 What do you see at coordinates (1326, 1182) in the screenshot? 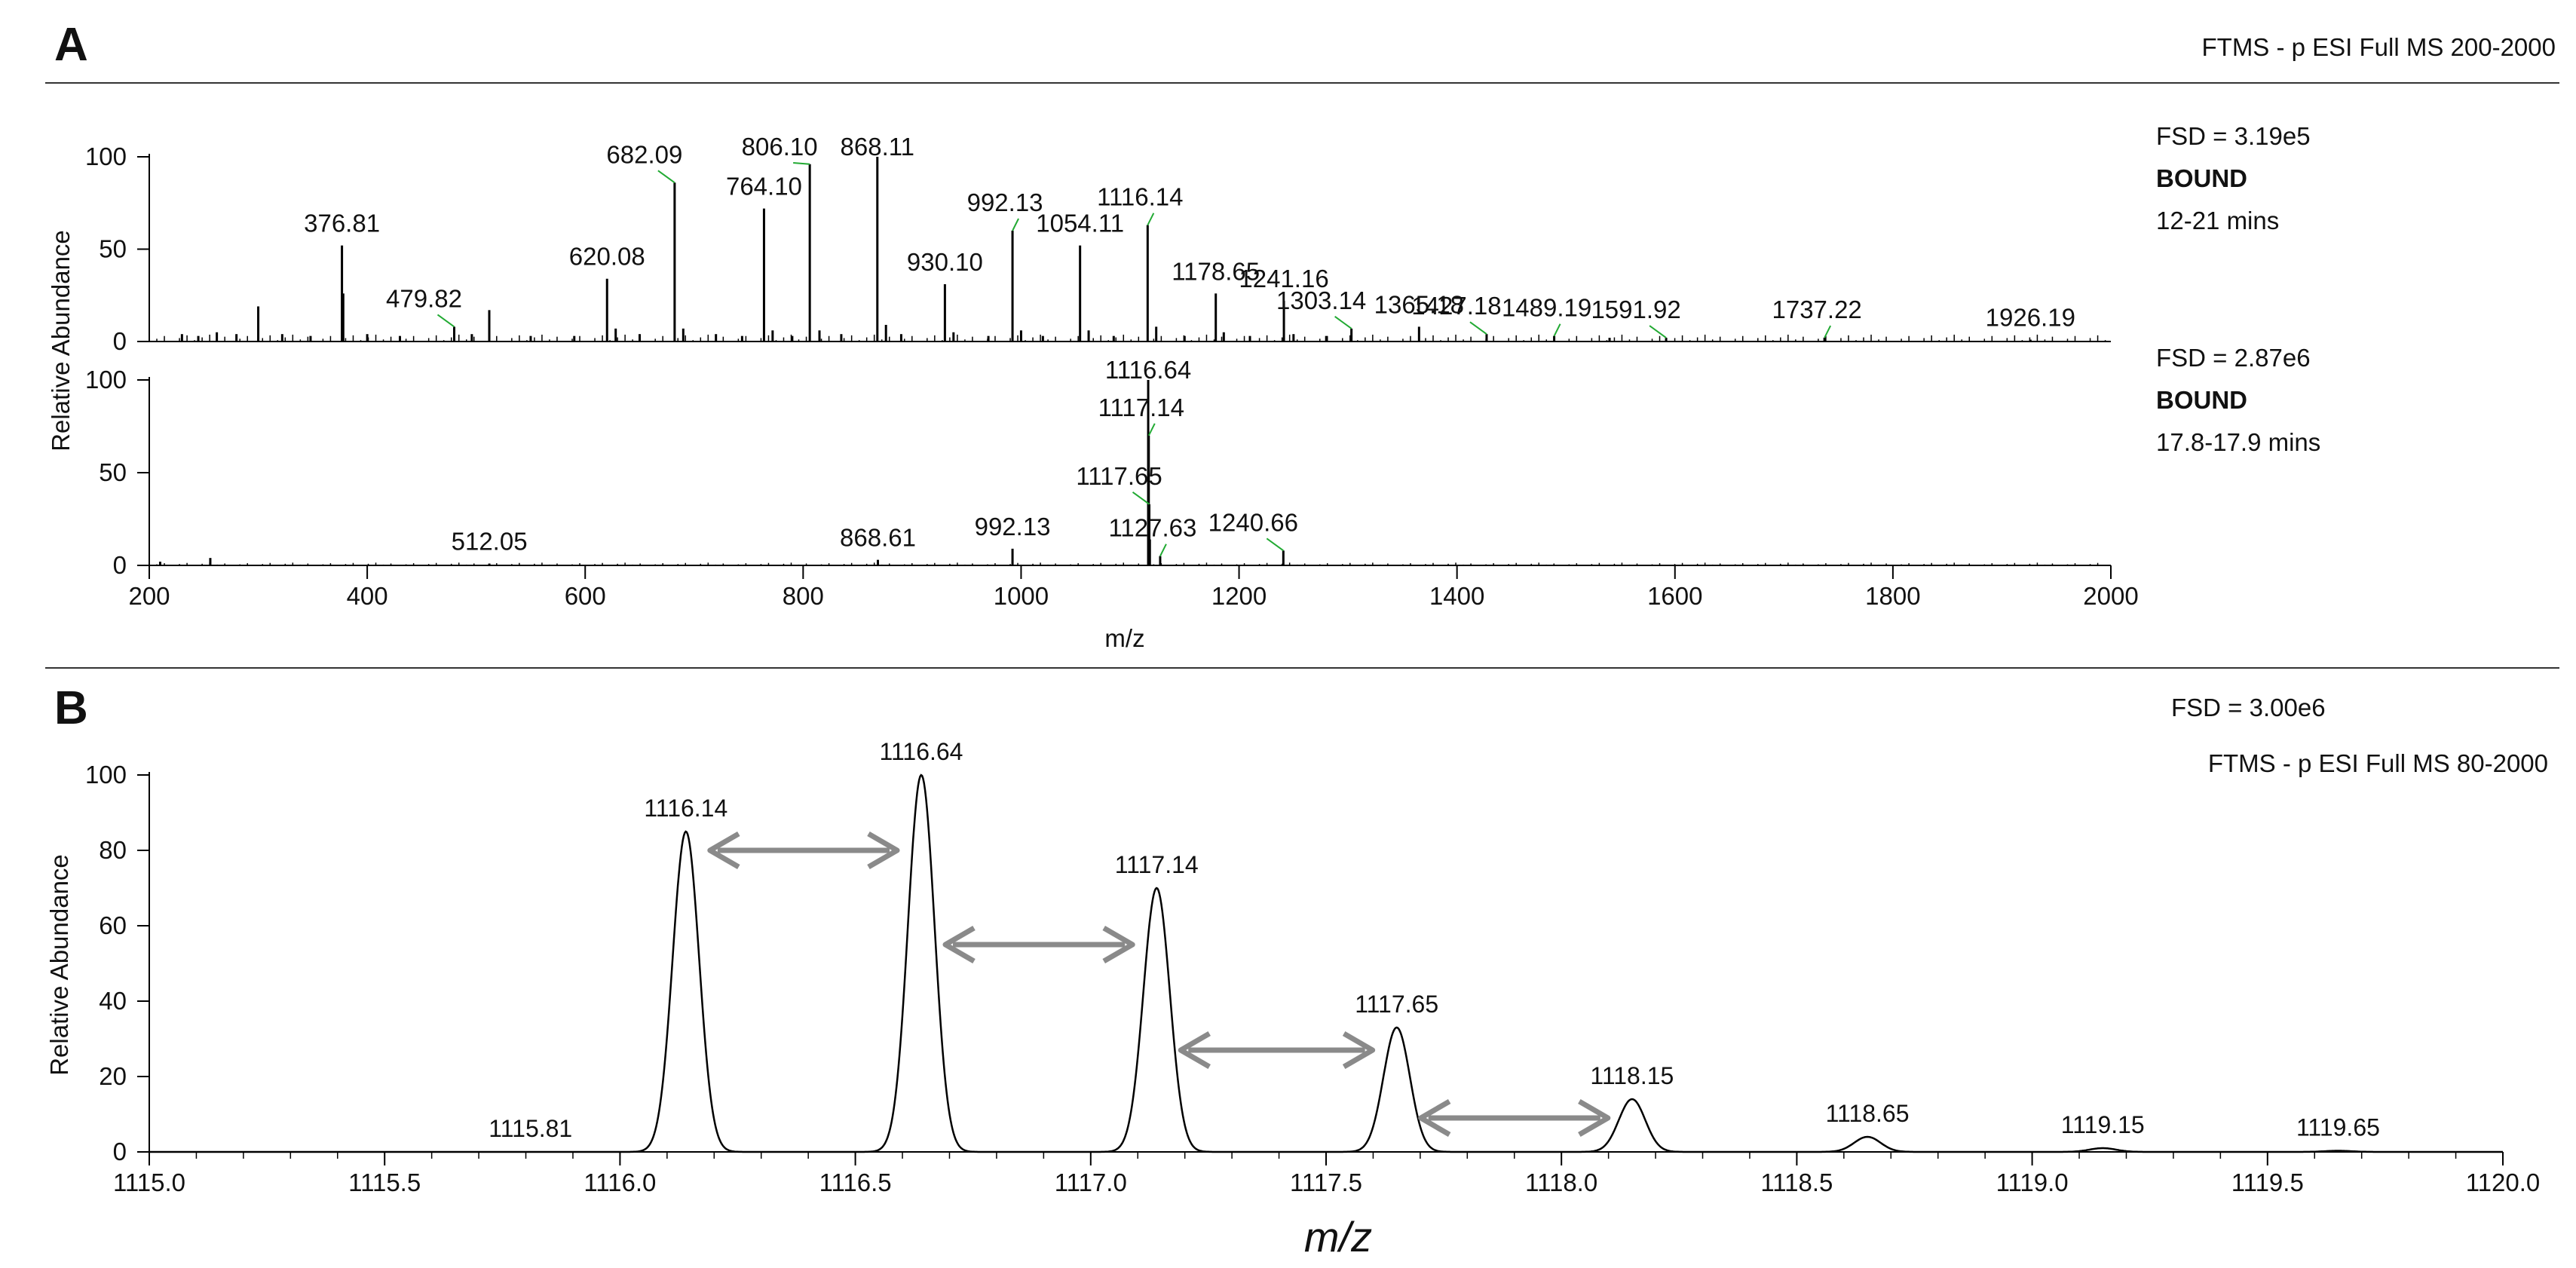
I see `x-tick-label: 1117.5` at bounding box center [1326, 1182].